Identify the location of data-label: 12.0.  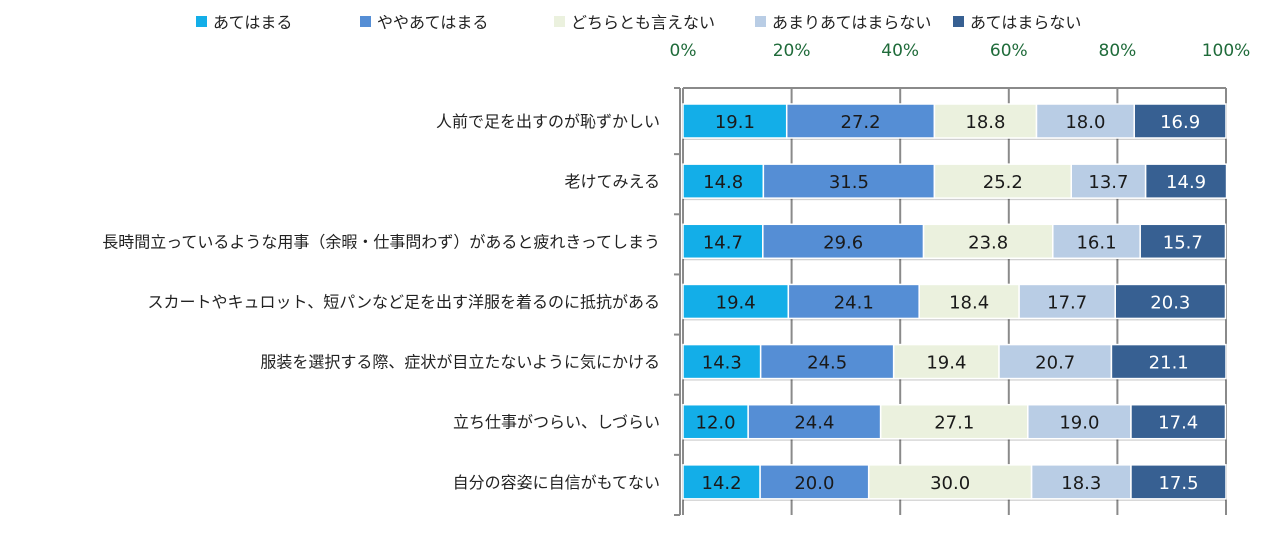
(716, 423).